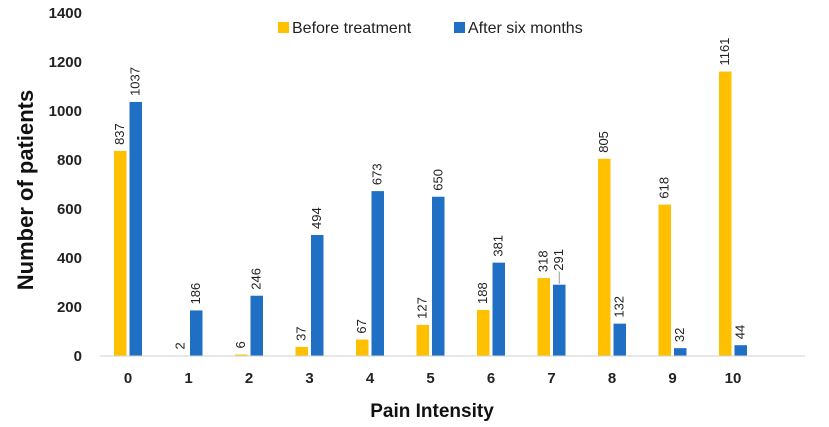  What do you see at coordinates (69, 160) in the screenshot?
I see `y-tick-label: 800` at bounding box center [69, 160].